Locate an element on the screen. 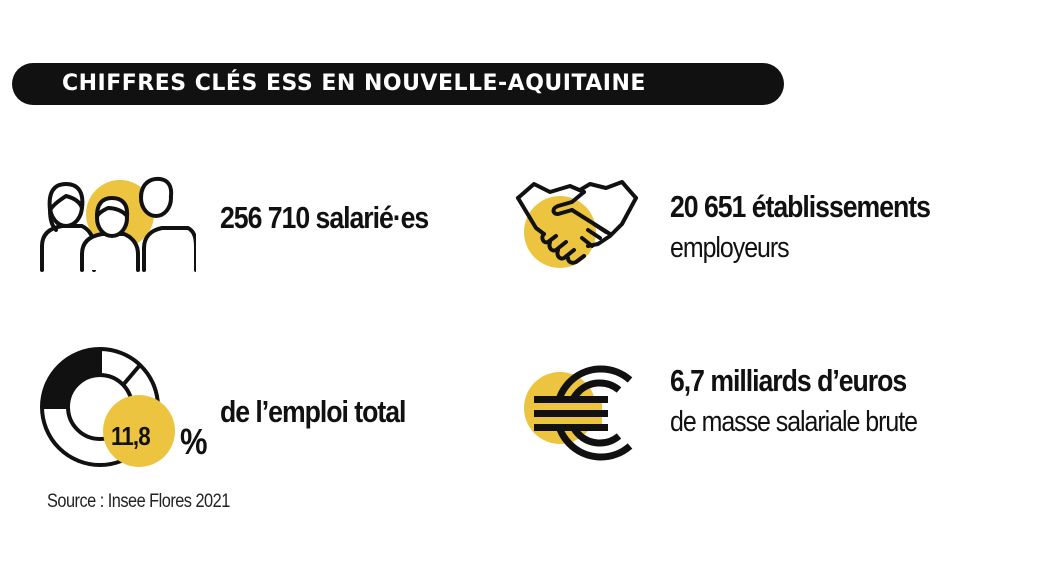  title-banner: CHIFFRES CLÉS ESS EN NOUVELLE-AQUITAINE is located at coordinates (398, 84).